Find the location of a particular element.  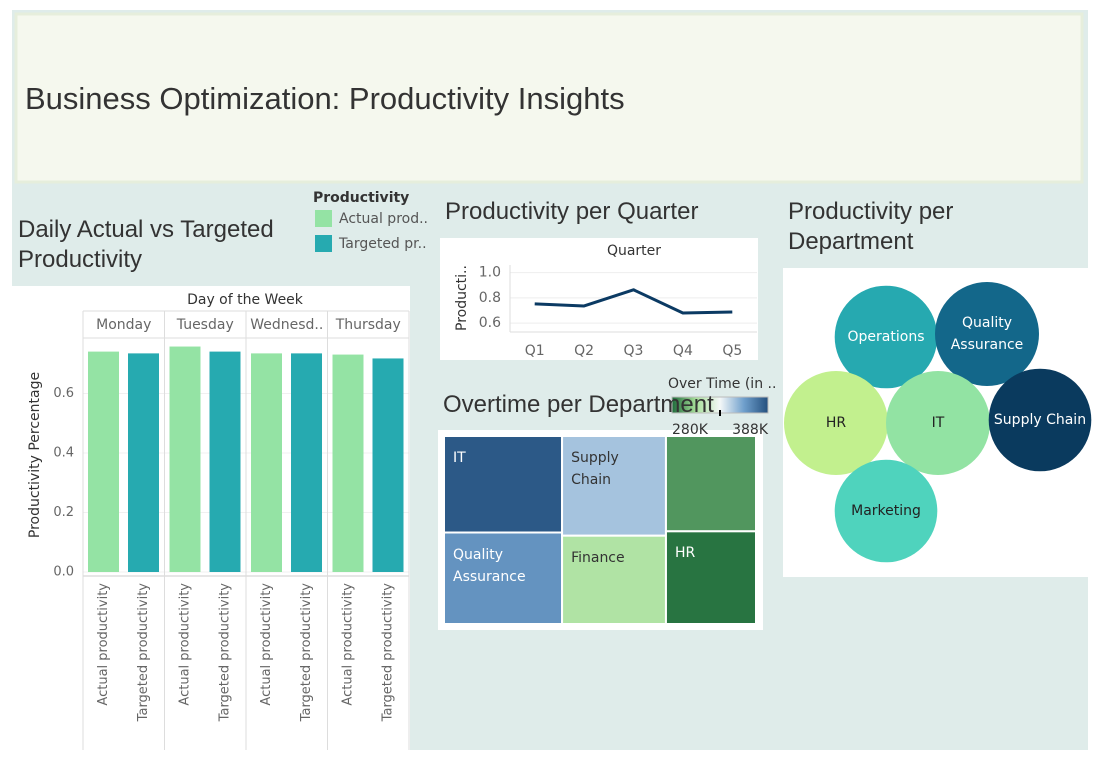

legend-title: Over Time (in .. is located at coordinates (722, 384).